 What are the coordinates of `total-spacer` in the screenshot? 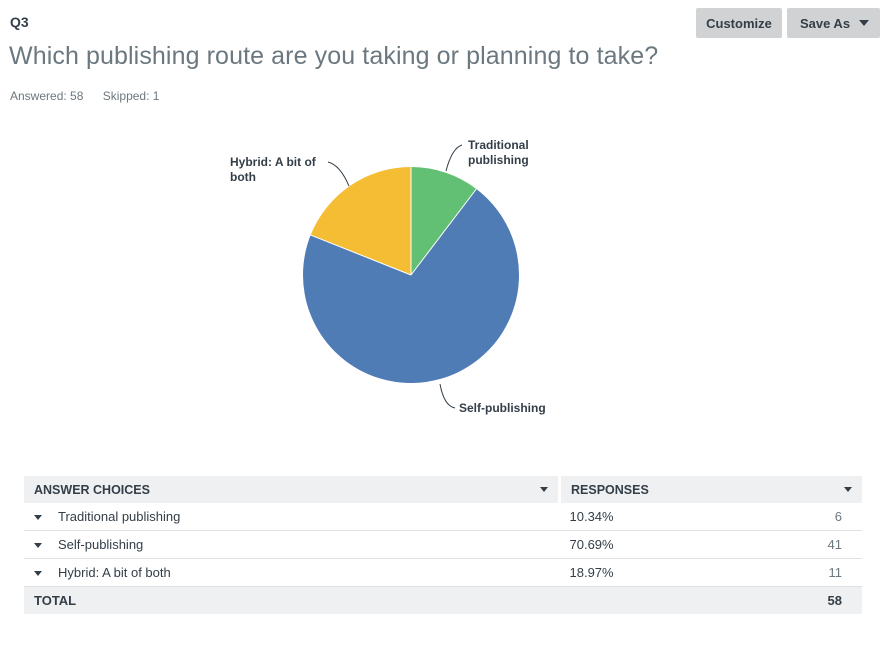 It's located at (649, 600).